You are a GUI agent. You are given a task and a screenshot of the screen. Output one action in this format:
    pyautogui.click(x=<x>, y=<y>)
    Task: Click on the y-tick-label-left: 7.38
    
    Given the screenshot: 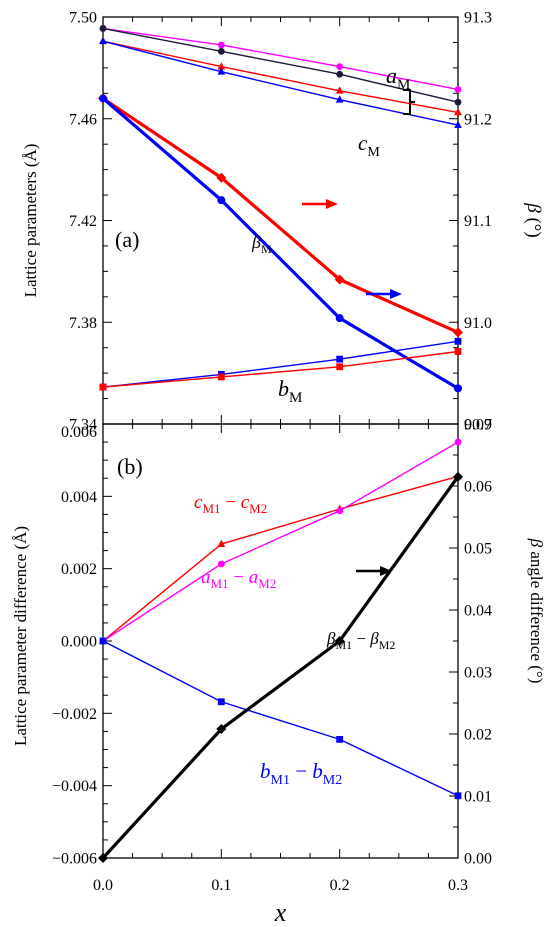 What is the action you would take?
    pyautogui.click(x=83, y=323)
    